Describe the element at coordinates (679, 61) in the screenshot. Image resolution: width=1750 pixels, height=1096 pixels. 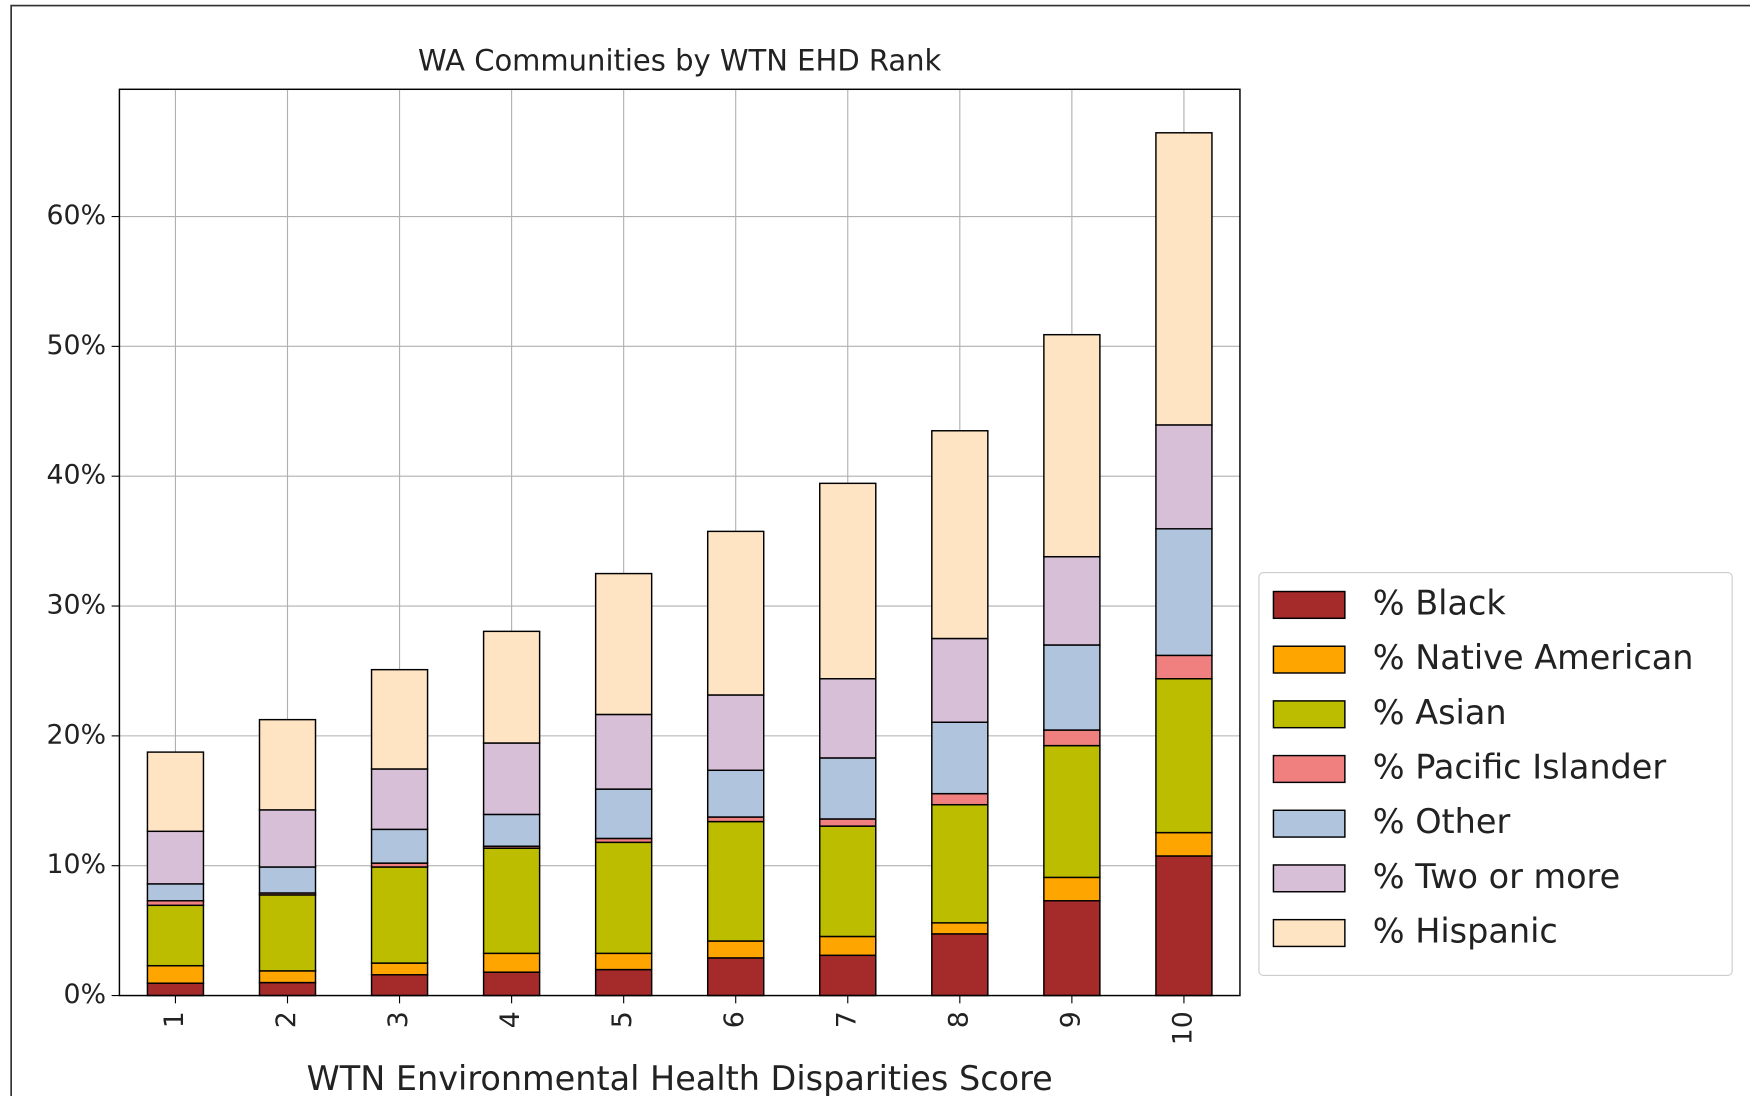
I see `chart-title: WA Communities by WTN EHD Rank` at that location.